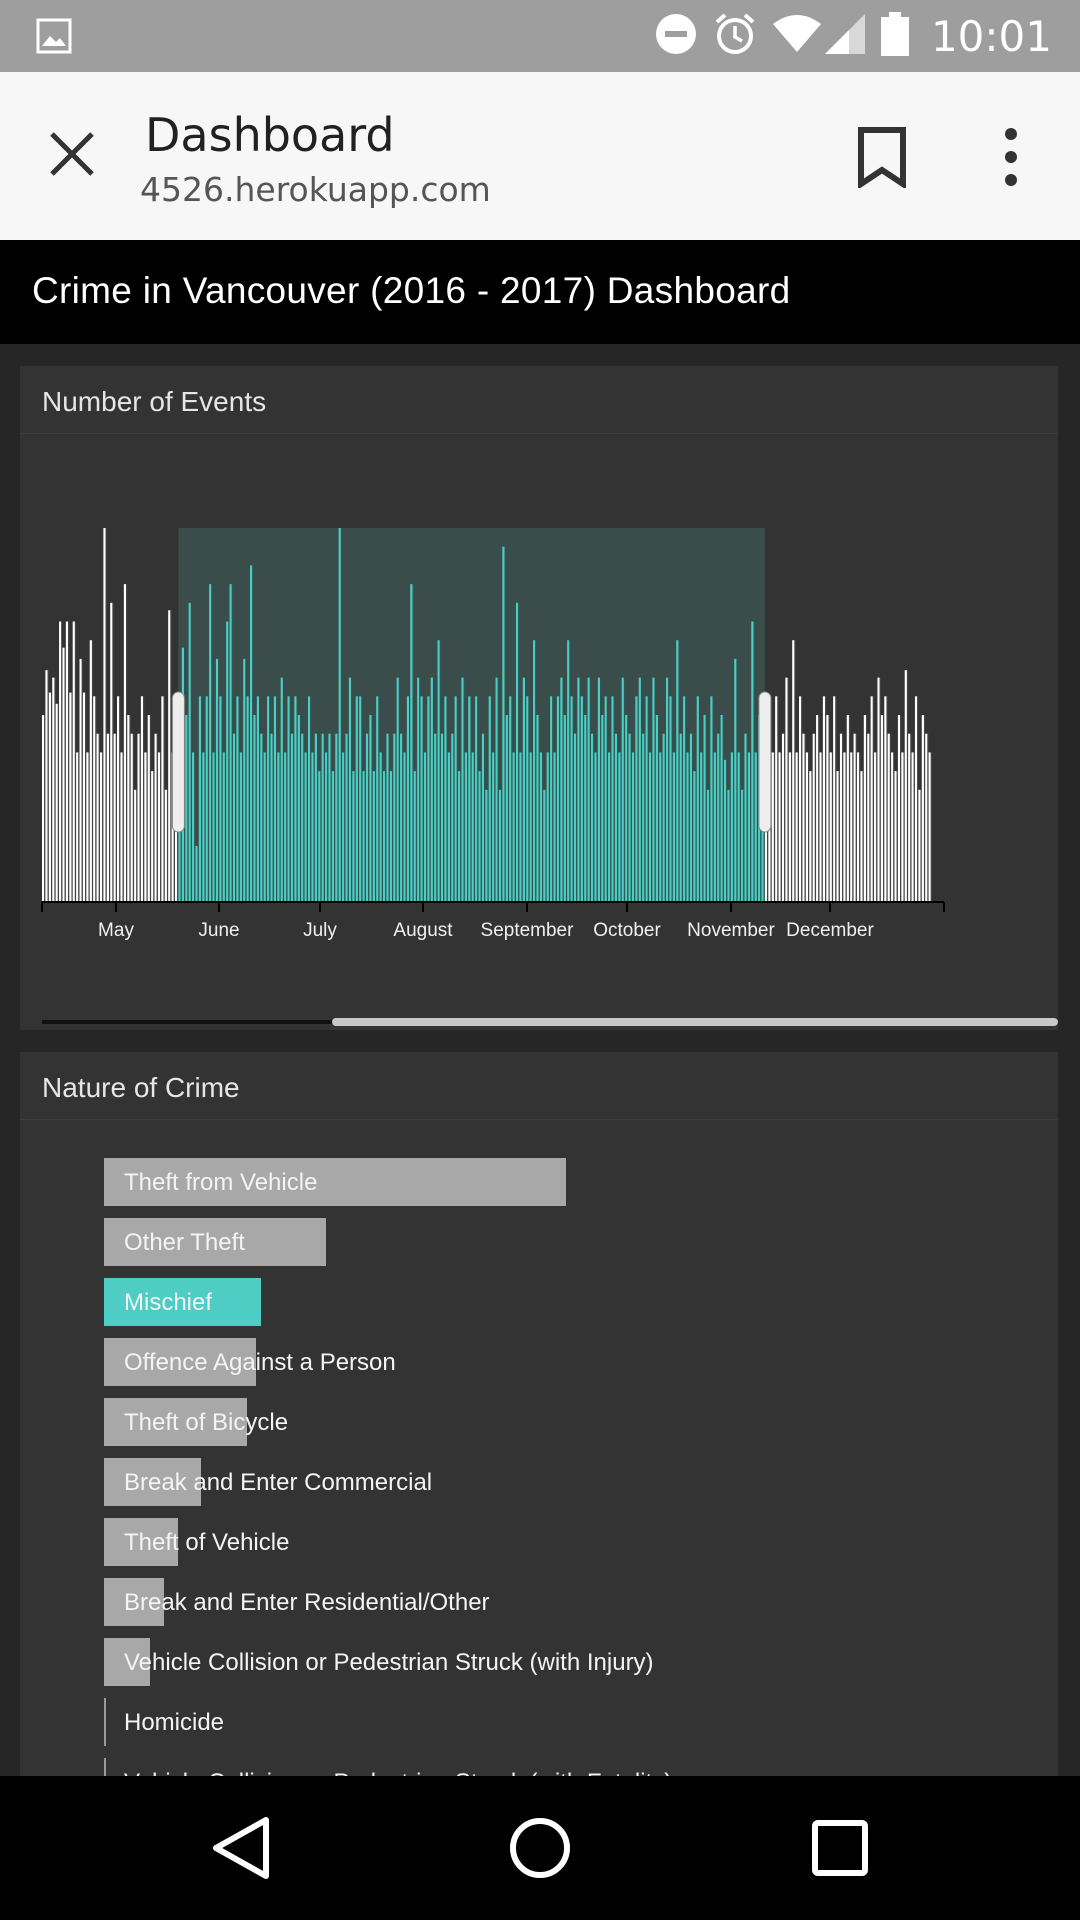  I want to click on crime-bar-row: Break and Enter Residential/Other, so click(384, 1602).